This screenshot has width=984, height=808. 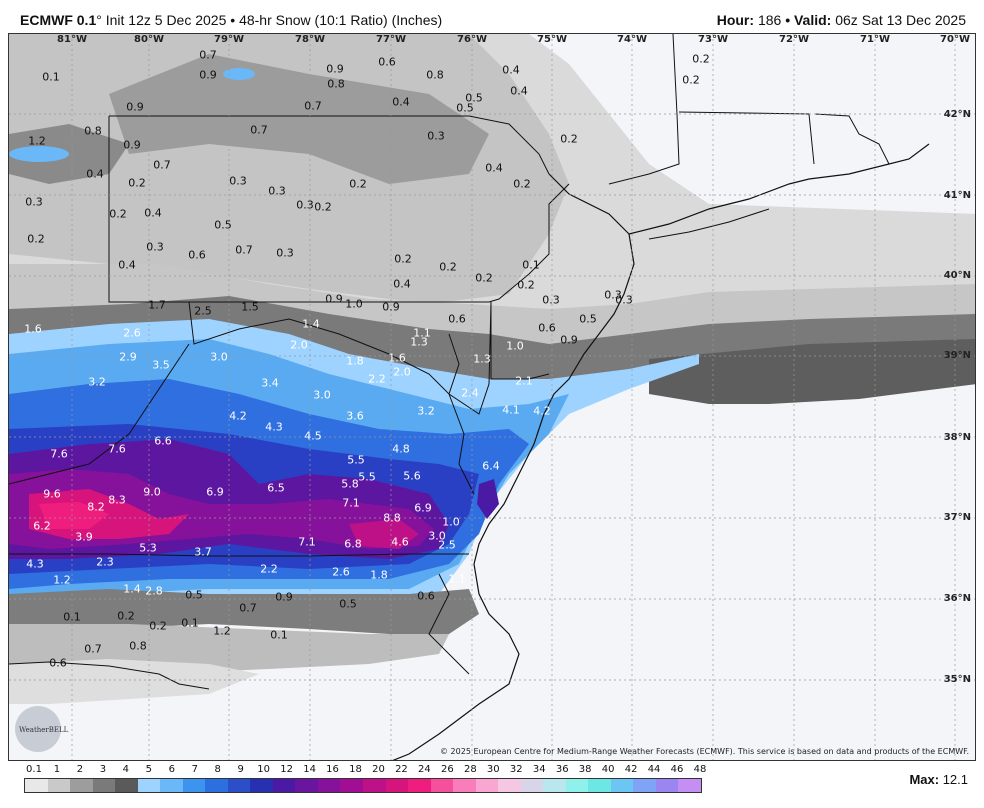 What do you see at coordinates (299, 345) in the screenshot?
I see `snowfall-value: 2.0` at bounding box center [299, 345].